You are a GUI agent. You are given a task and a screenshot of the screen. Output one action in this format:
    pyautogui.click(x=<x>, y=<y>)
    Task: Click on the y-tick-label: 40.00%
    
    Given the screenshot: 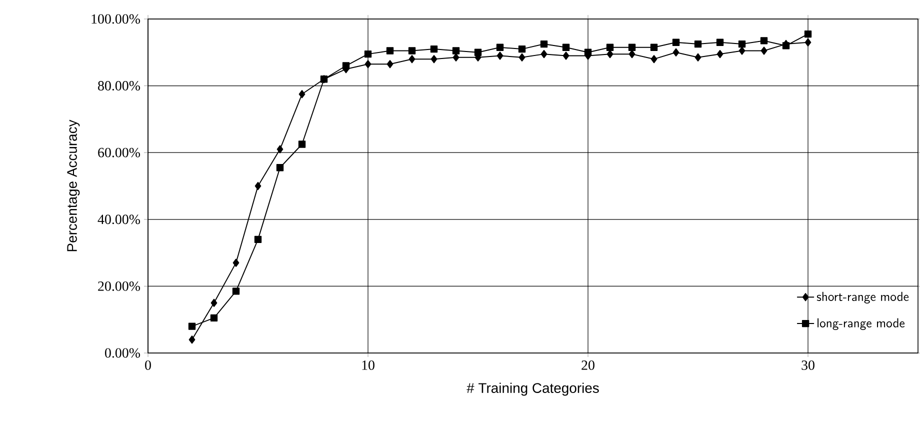 What is the action you would take?
    pyautogui.click(x=119, y=219)
    